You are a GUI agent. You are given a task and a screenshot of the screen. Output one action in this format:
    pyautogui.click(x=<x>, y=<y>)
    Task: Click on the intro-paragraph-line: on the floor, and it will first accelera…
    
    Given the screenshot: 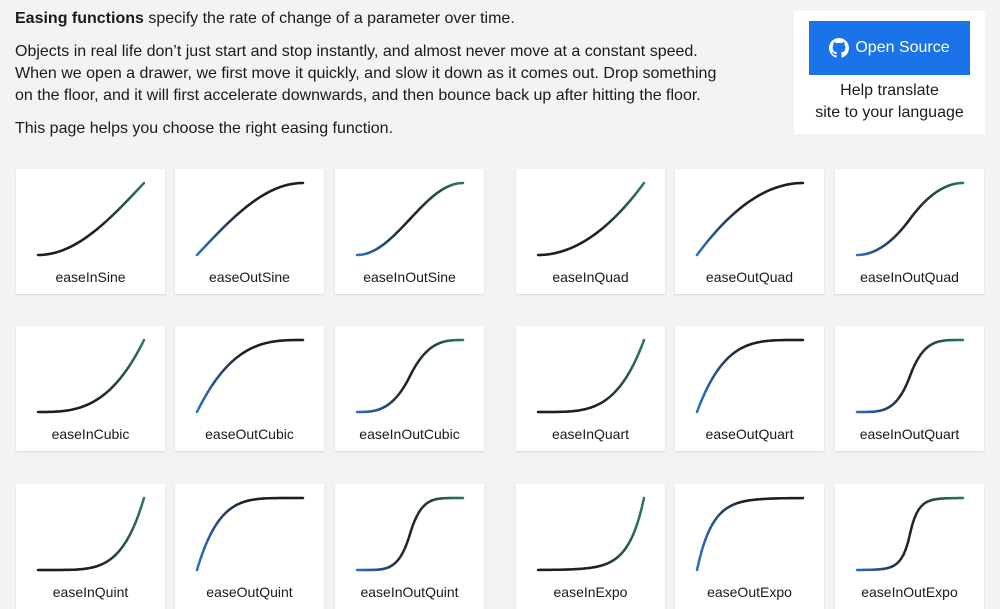 What is the action you would take?
    pyautogui.click(x=358, y=95)
    